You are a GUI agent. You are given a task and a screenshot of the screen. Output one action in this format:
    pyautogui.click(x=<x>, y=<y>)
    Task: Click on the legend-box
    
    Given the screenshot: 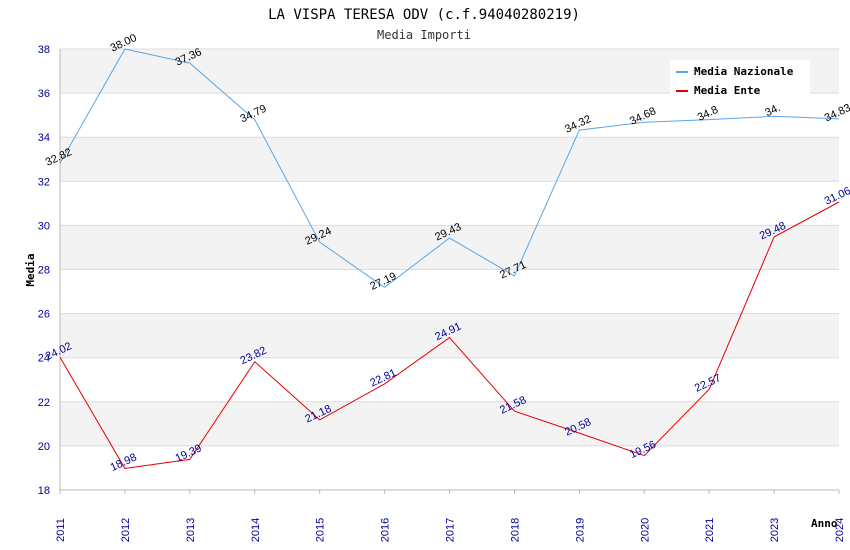 What is the action you would take?
    pyautogui.click(x=740, y=79)
    